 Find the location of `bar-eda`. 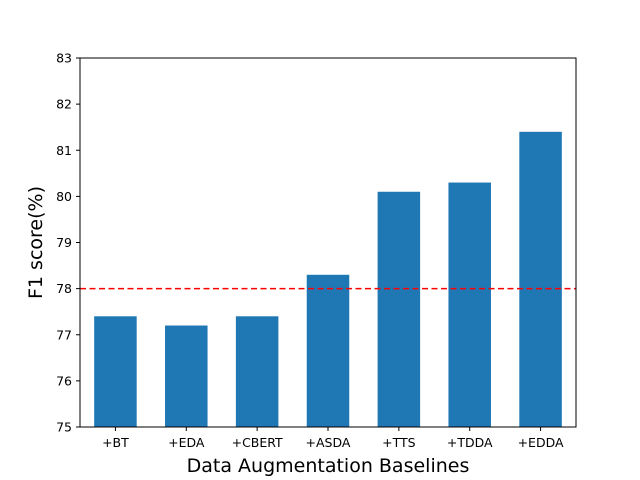

bar-eda is located at coordinates (186, 376).